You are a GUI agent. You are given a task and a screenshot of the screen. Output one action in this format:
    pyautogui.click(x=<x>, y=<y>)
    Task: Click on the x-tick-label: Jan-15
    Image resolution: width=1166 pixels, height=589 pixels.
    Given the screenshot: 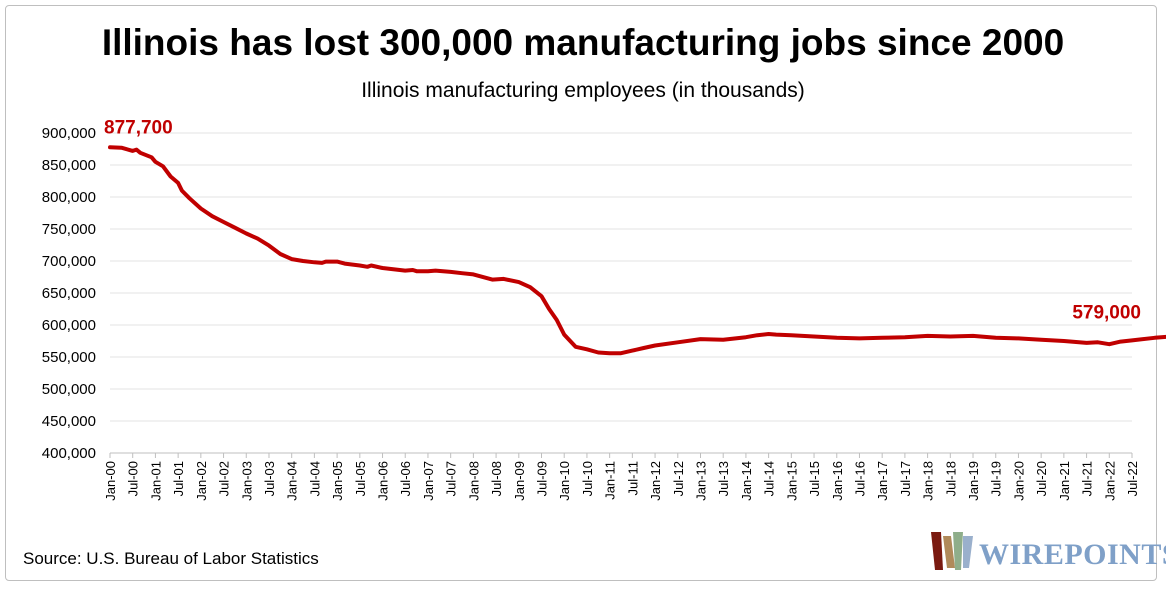 What is the action you would take?
    pyautogui.click(x=791, y=481)
    